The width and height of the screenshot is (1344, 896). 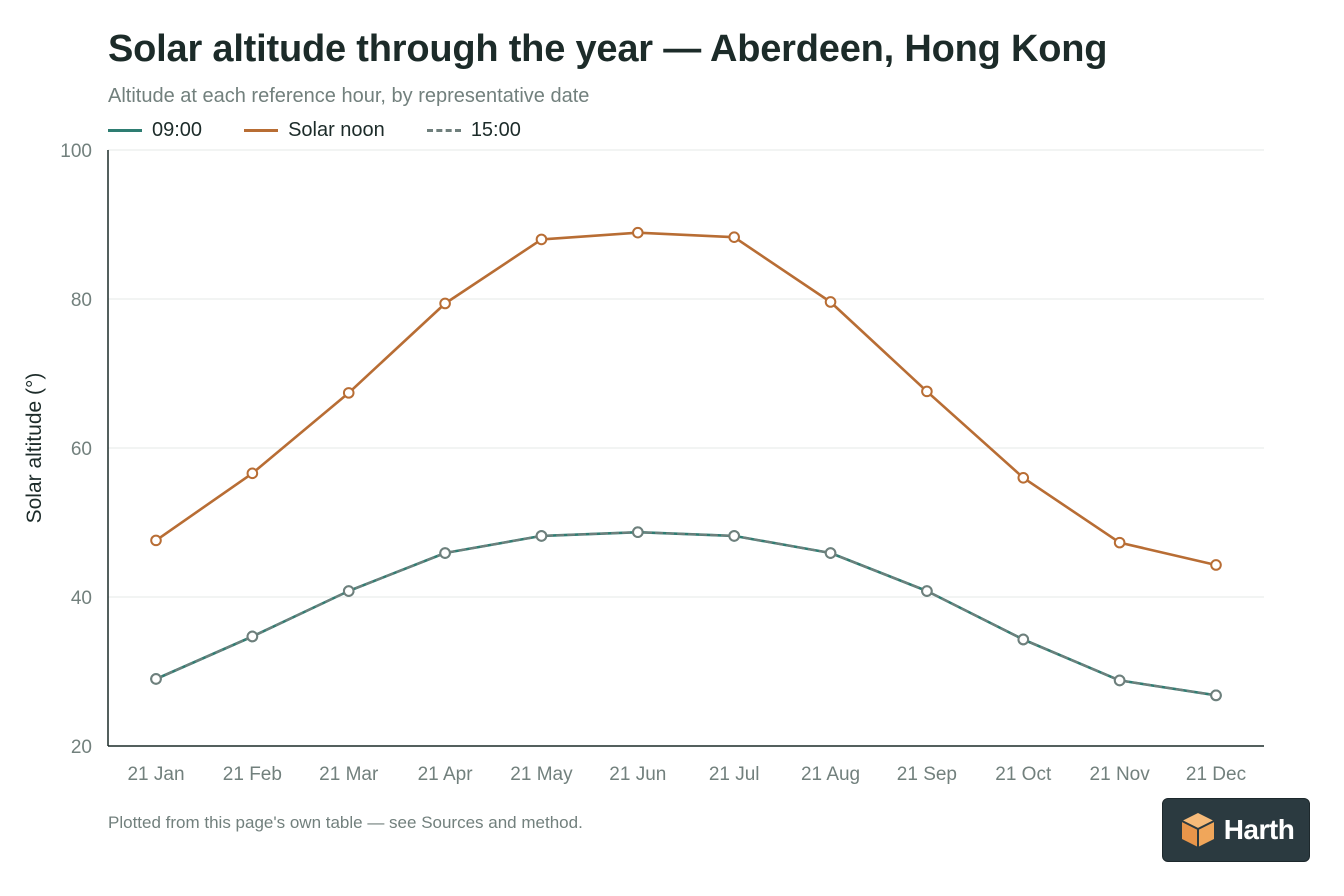 I want to click on x-tick-label: 21 Jan, so click(x=155, y=774).